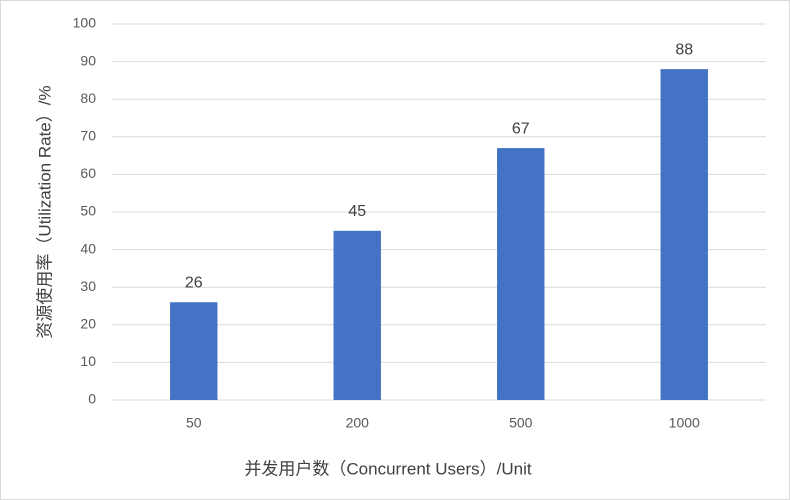 The image size is (790, 500). What do you see at coordinates (88, 98) in the screenshot?
I see `y-tick-label: 80` at bounding box center [88, 98].